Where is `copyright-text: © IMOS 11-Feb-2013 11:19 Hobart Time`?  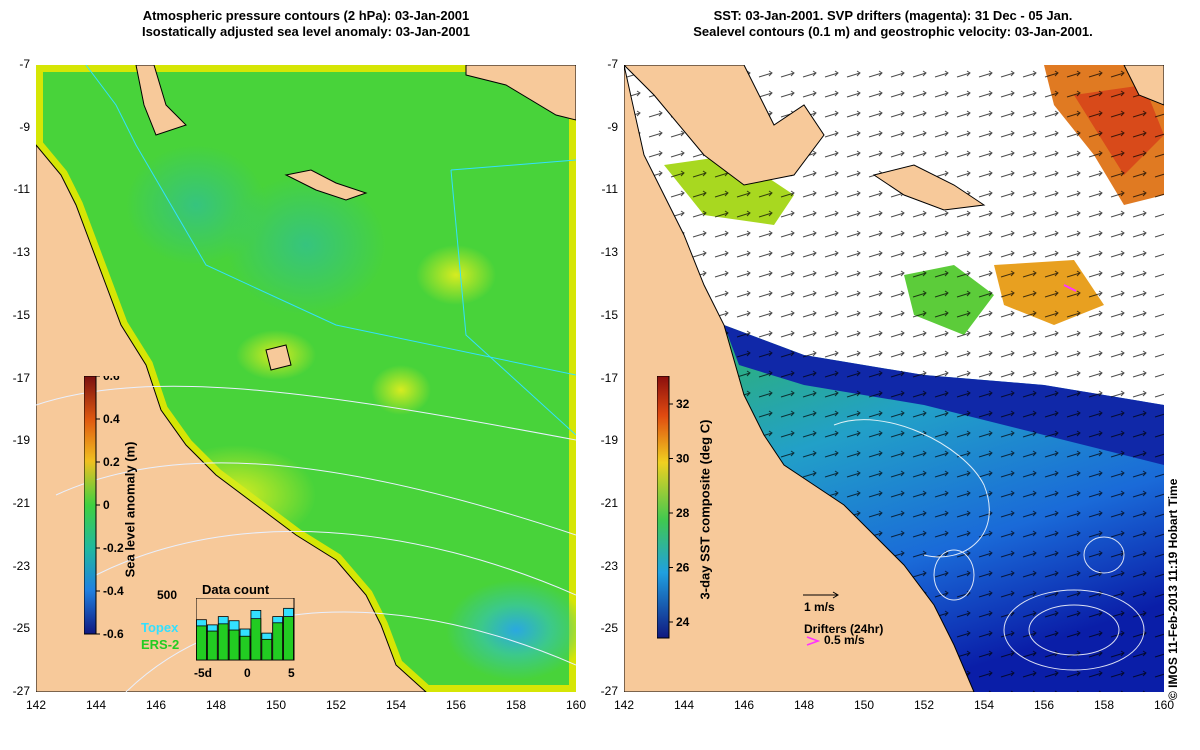
copyright-text: © IMOS 11-Feb-2013 11:19 Hobart Time is located at coordinates (1173, 589).